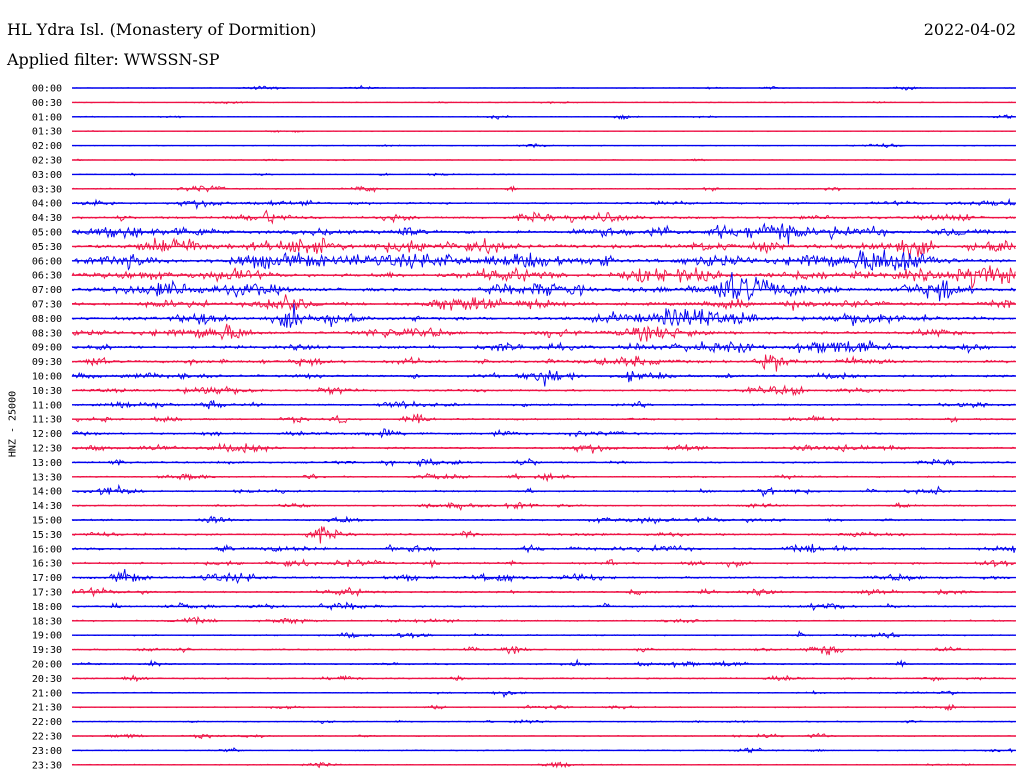  What do you see at coordinates (47, 175) in the screenshot?
I see `row-time-label: 03:00` at bounding box center [47, 175].